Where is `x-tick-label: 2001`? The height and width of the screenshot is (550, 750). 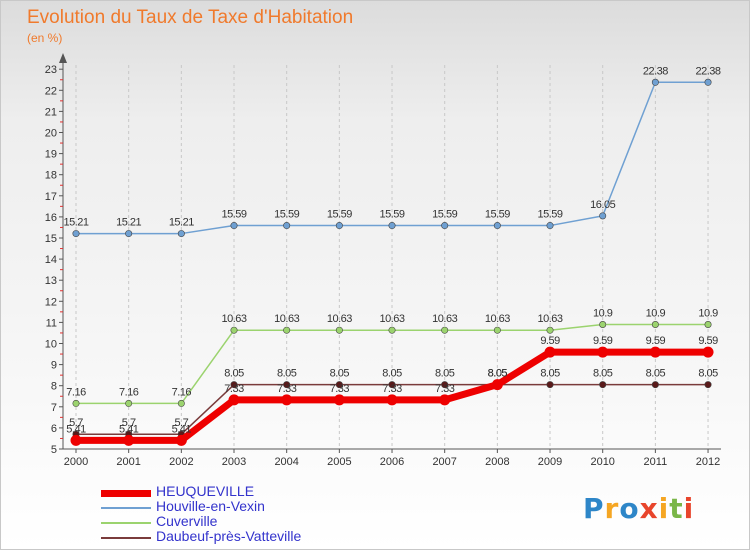 x-tick-label: 2001 is located at coordinates (128, 462).